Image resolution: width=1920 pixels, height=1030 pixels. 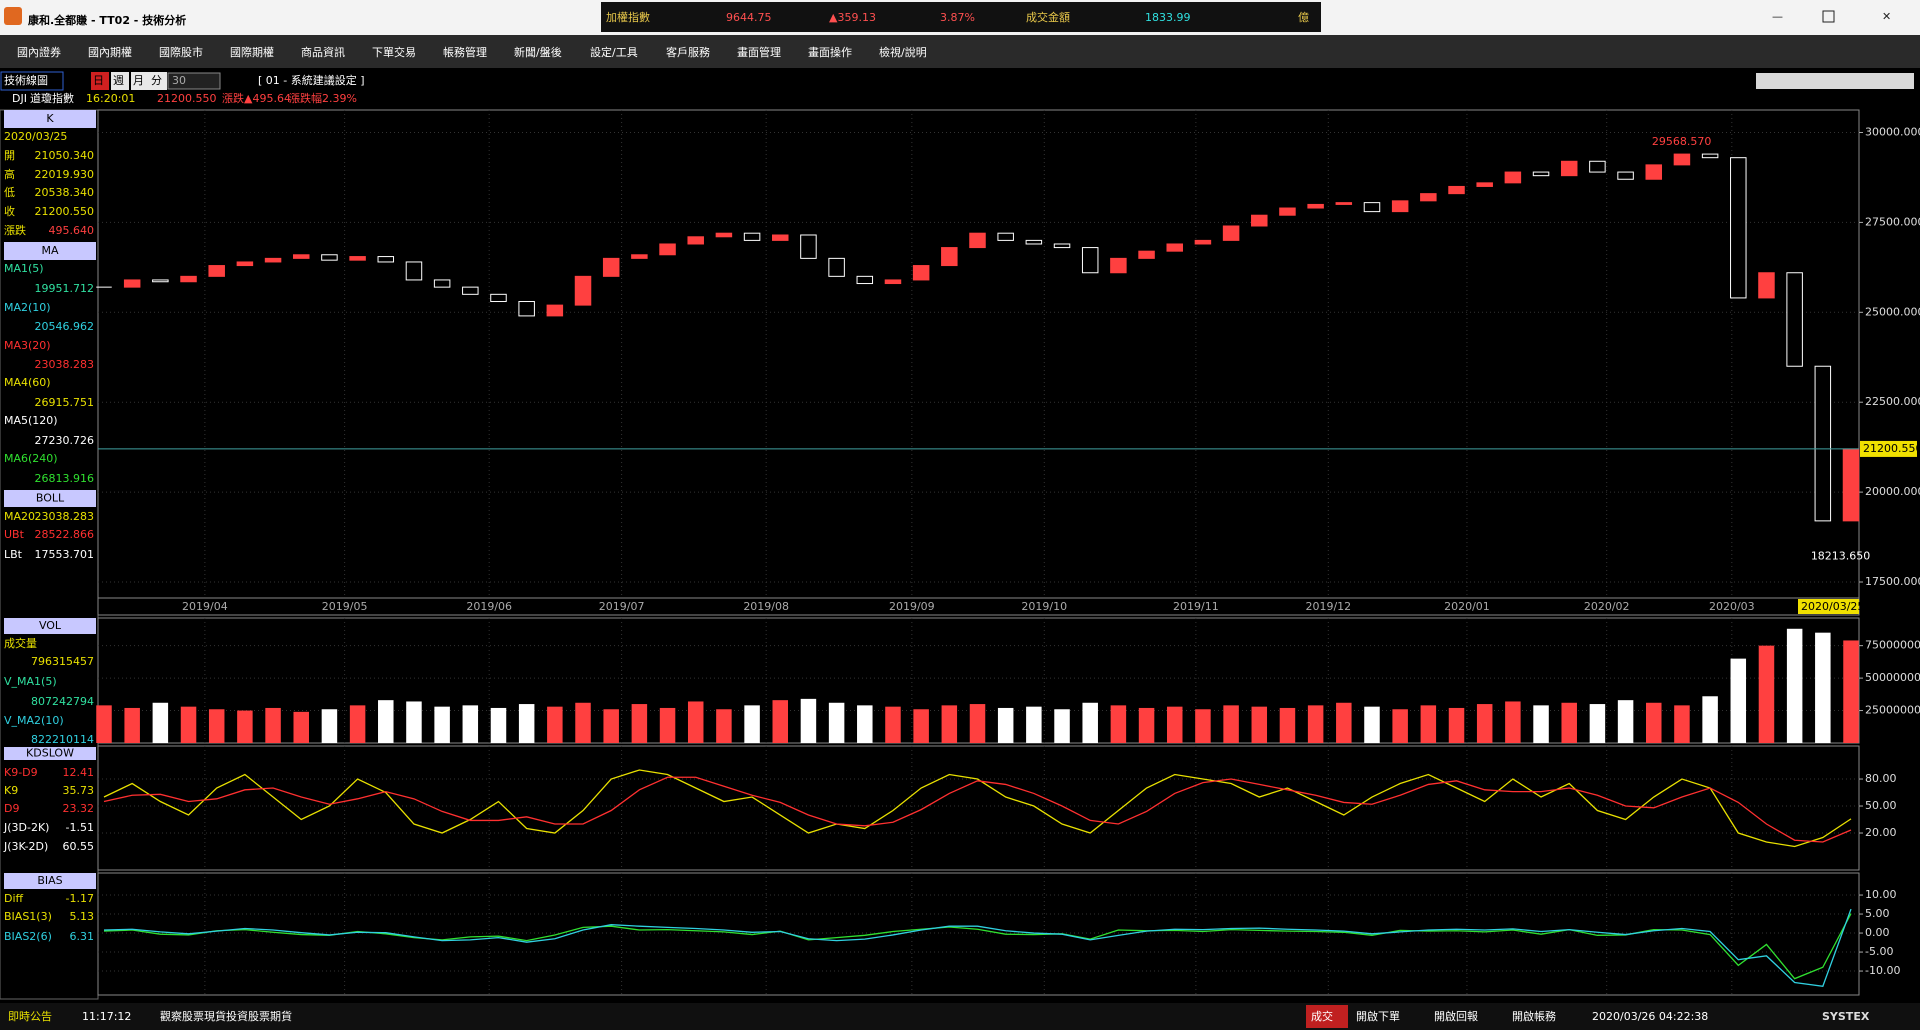 What do you see at coordinates (62, 701) in the screenshot?
I see `legend-value: 807242794` at bounding box center [62, 701].